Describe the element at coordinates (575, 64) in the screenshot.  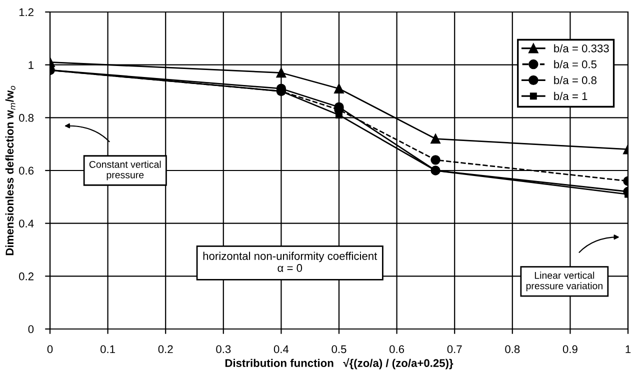
I see `legend-label: b/a = 0.5` at that location.